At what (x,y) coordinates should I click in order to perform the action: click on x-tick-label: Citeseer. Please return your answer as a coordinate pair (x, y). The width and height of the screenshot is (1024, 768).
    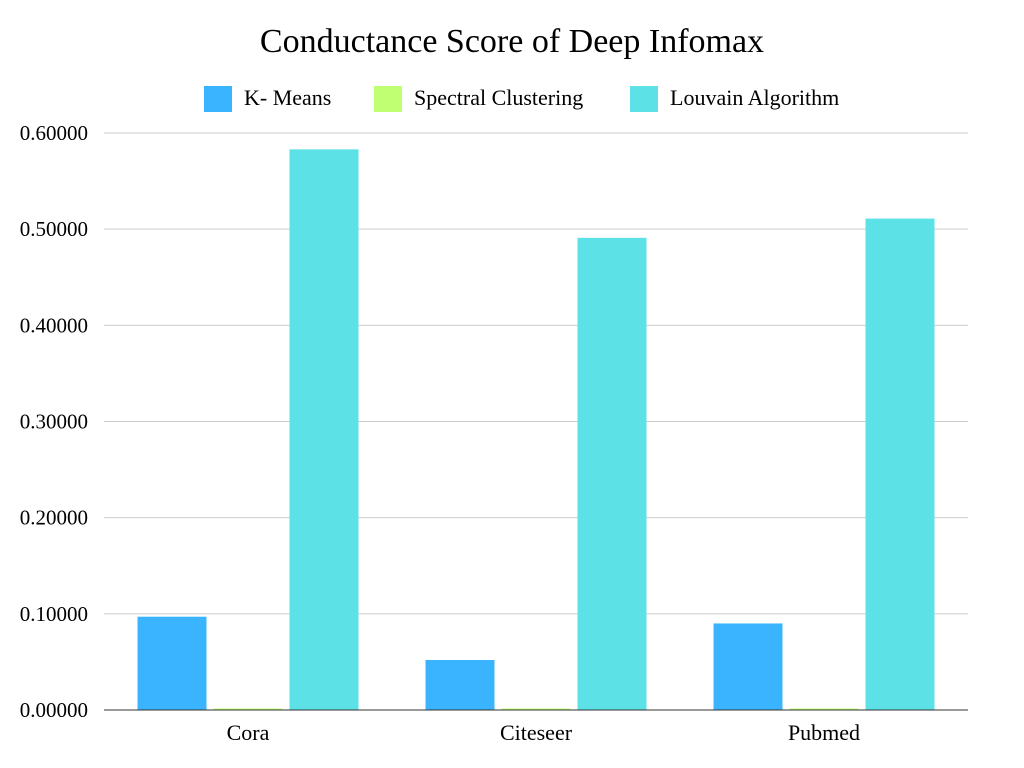
    Looking at the image, I should click on (536, 732).